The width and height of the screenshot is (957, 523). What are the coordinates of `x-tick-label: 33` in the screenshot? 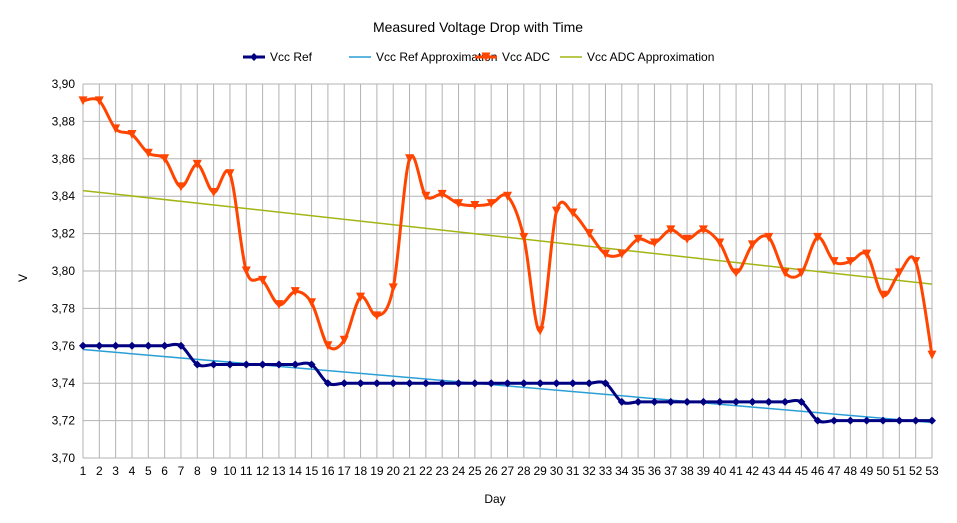 It's located at (606, 471).